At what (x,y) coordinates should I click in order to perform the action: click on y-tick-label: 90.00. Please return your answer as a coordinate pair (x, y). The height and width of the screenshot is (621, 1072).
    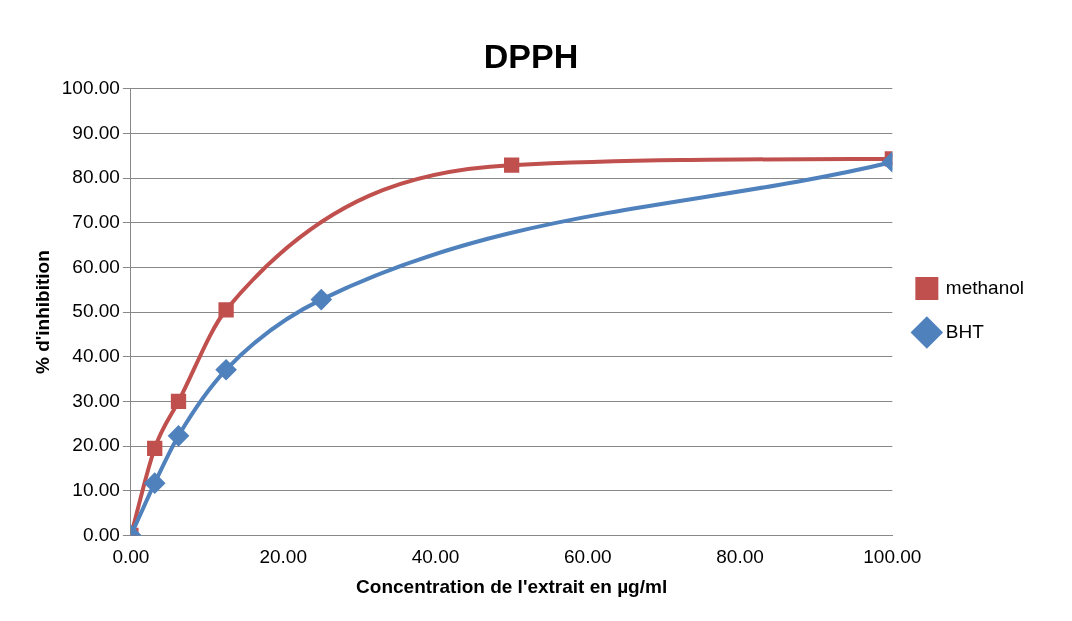
    Looking at the image, I should click on (96, 132).